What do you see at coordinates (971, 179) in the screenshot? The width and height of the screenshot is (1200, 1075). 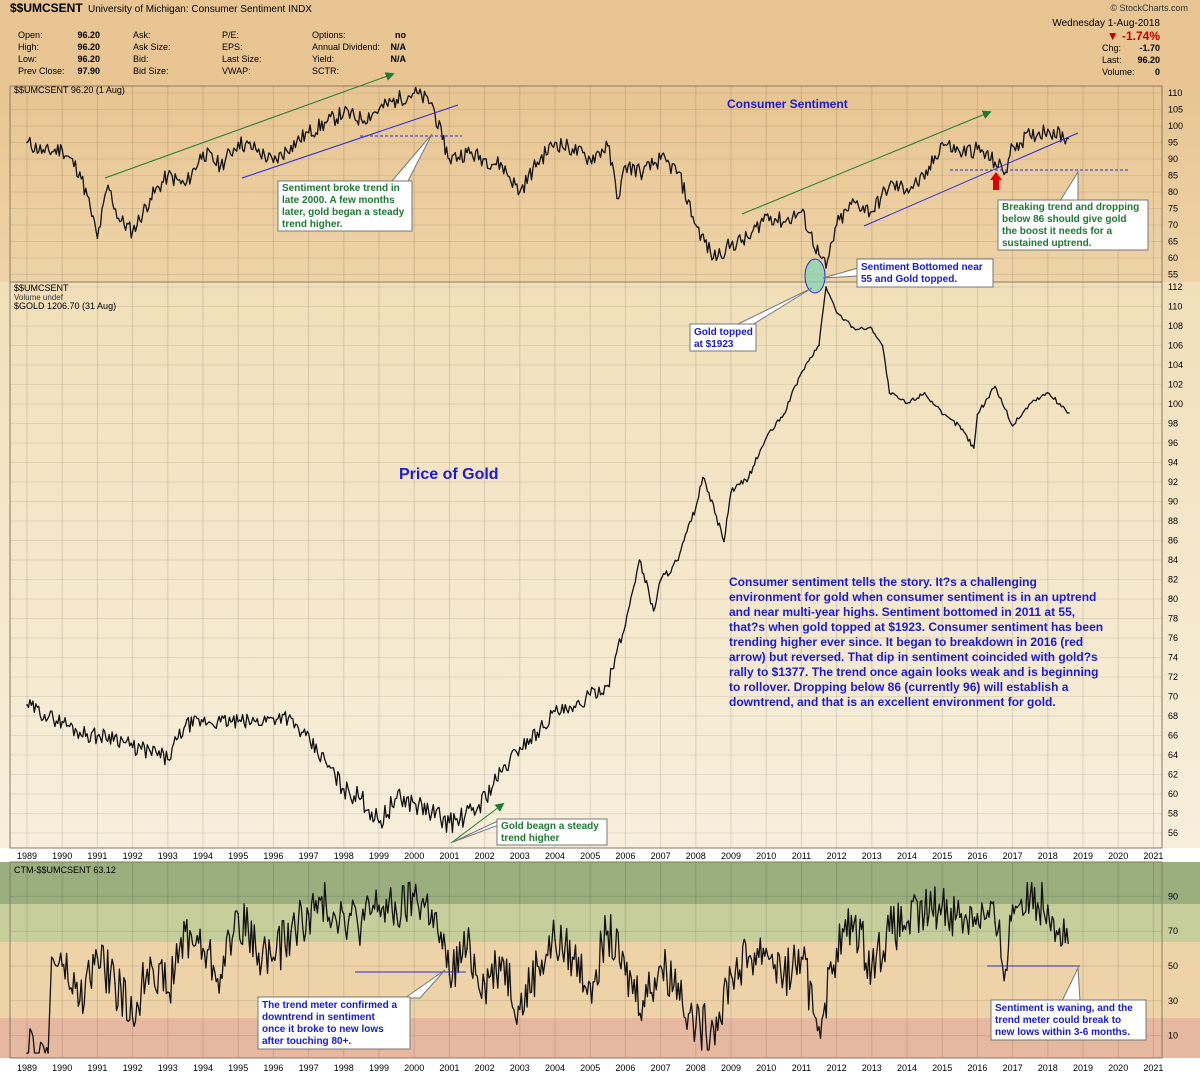 I see `sentiment-support-line-2010s` at bounding box center [971, 179].